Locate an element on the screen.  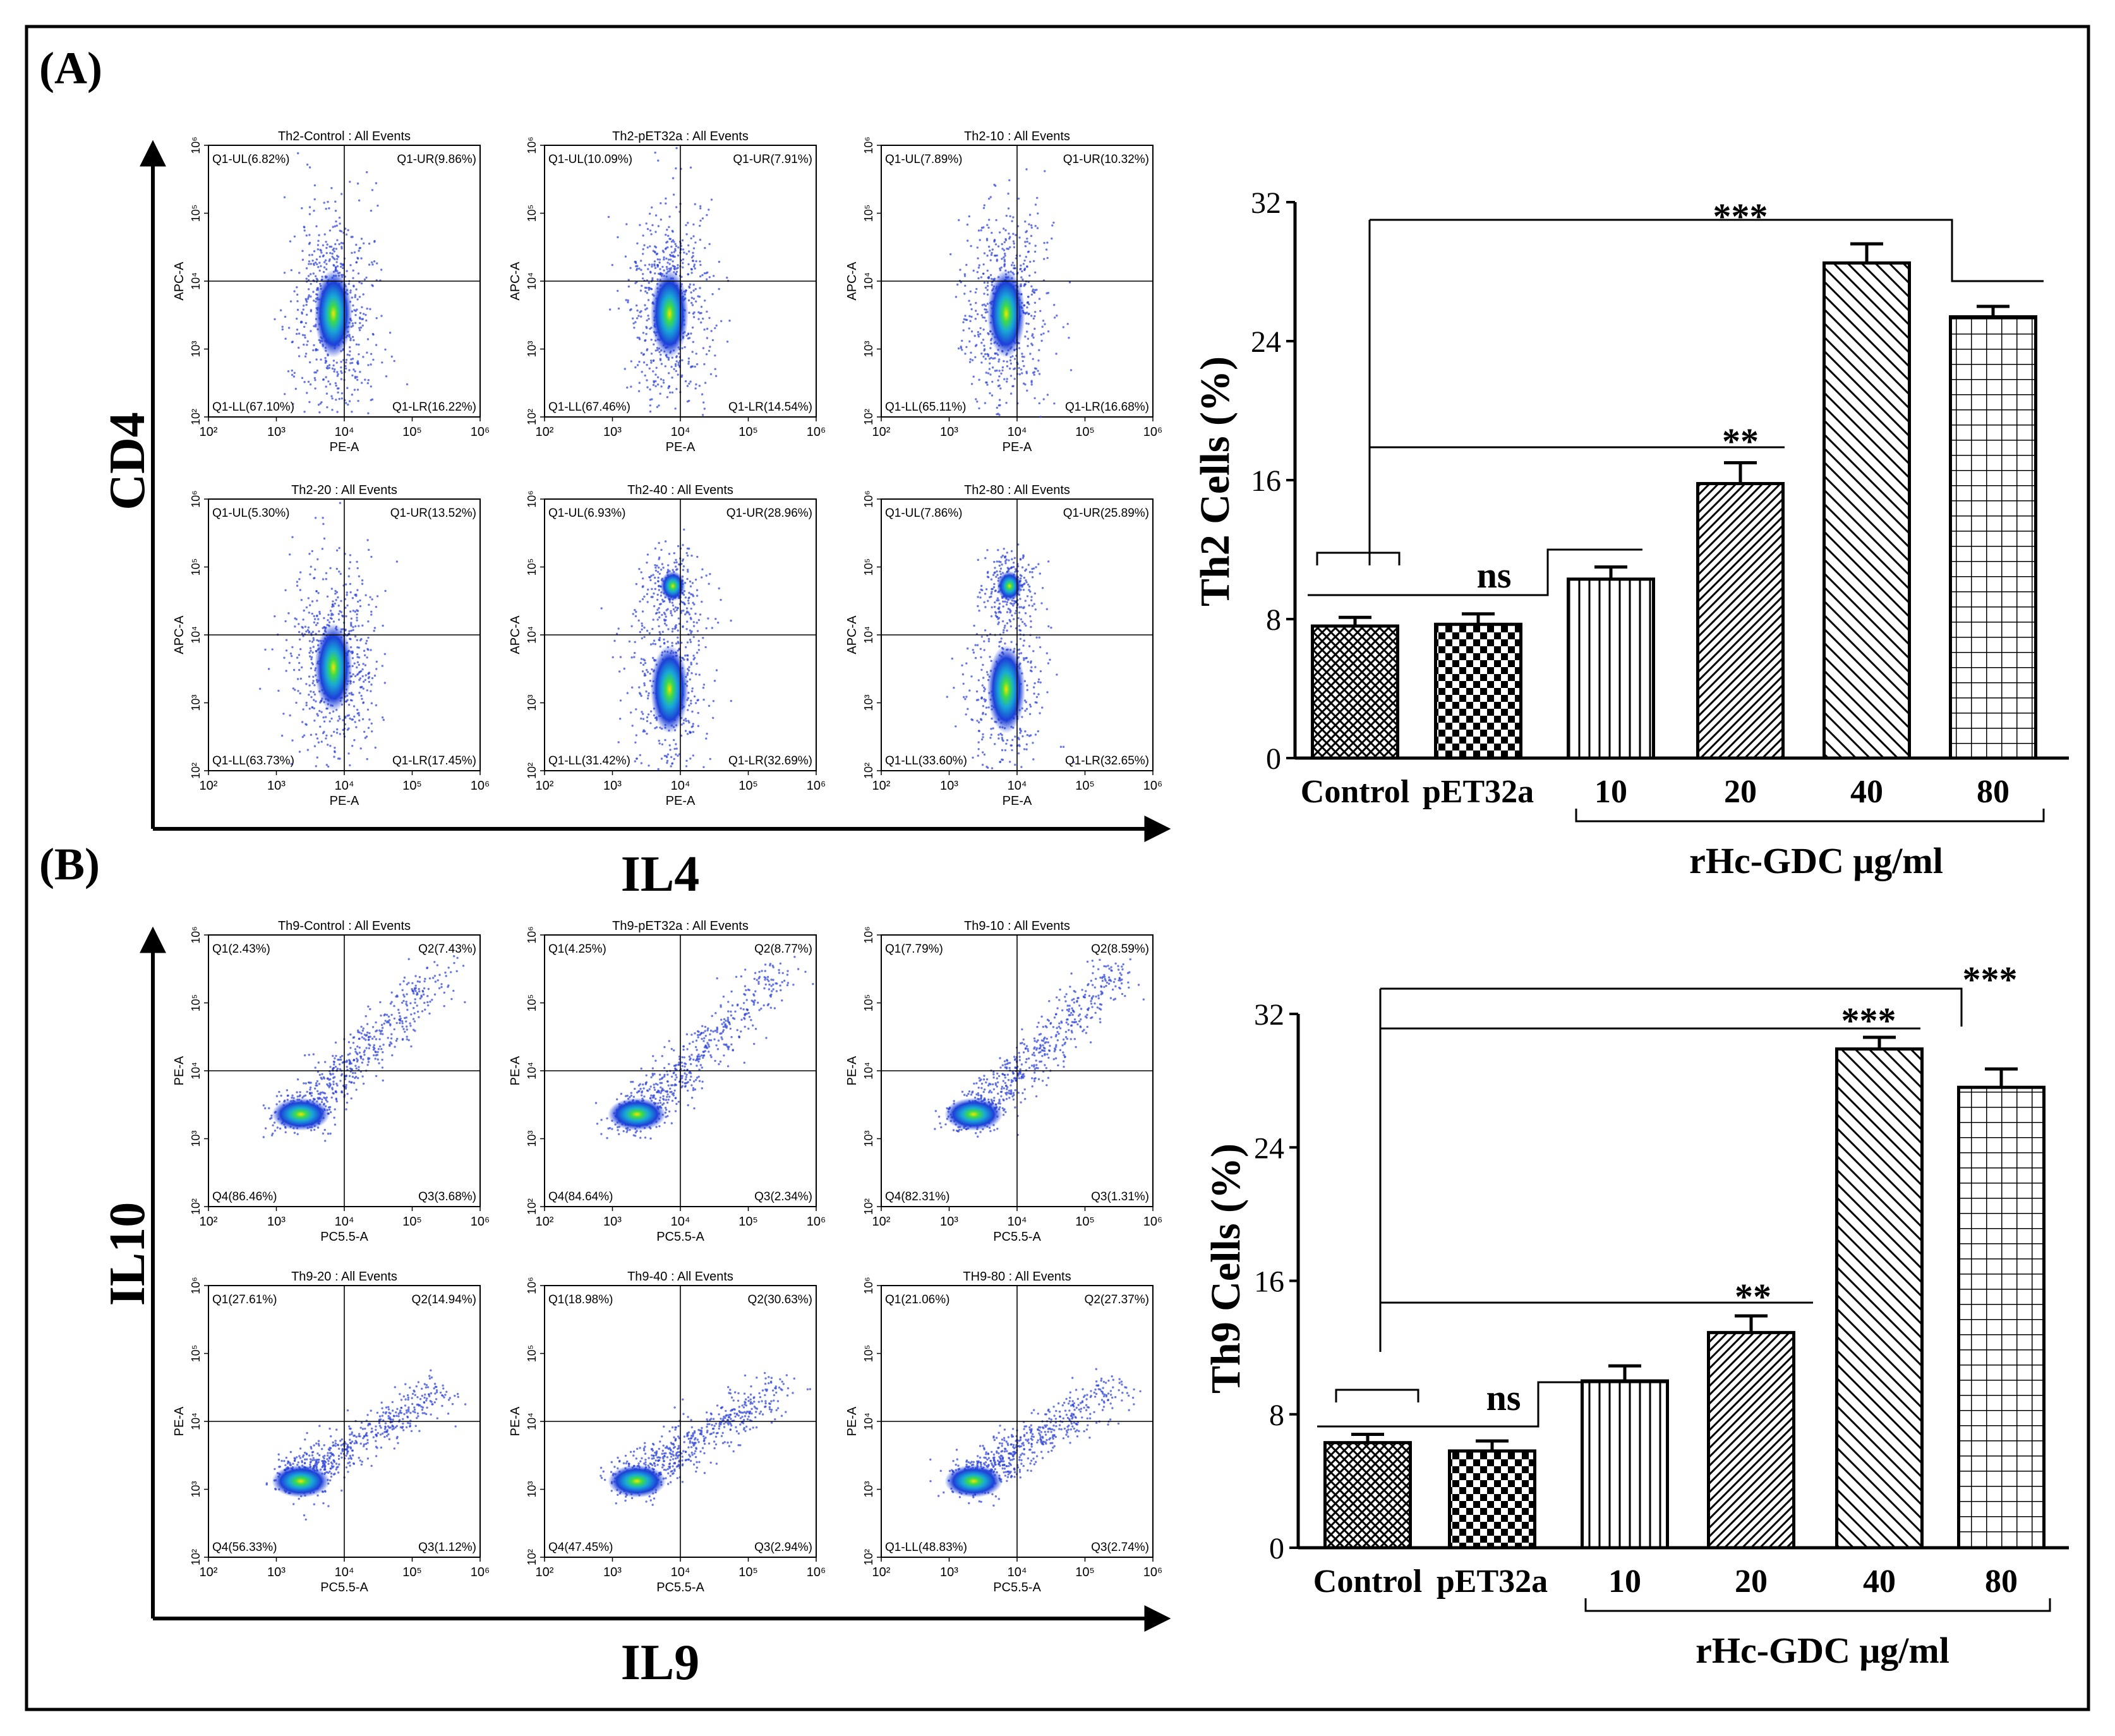
x-tick-label: 10⁴ is located at coordinates (1017, 432).